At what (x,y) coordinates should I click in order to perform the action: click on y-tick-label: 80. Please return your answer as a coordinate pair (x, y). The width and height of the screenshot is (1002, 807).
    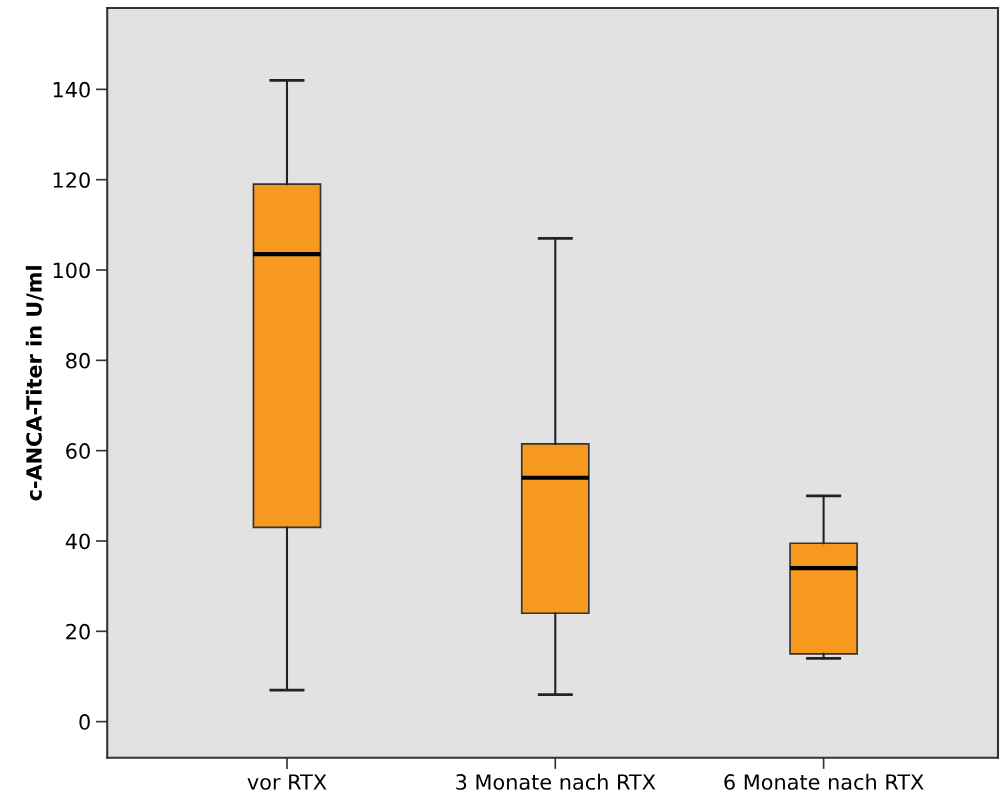
    Looking at the image, I should click on (78, 360).